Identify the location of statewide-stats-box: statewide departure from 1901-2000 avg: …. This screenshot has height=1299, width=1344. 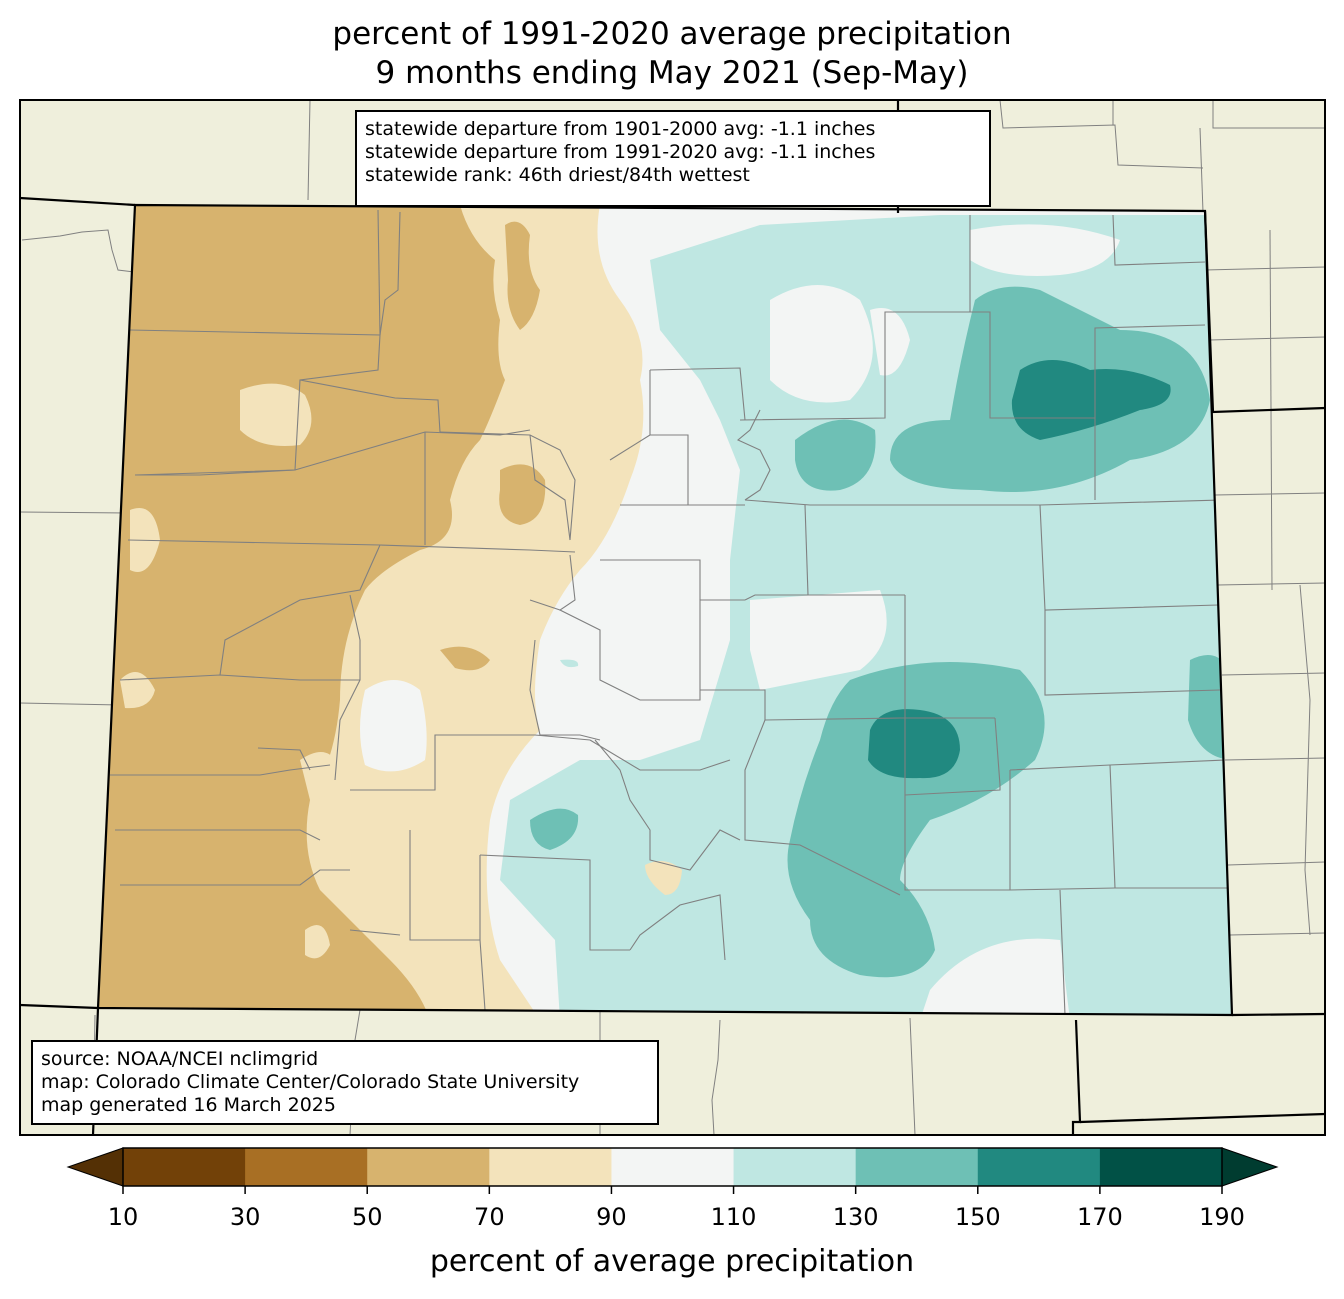
(673, 158).